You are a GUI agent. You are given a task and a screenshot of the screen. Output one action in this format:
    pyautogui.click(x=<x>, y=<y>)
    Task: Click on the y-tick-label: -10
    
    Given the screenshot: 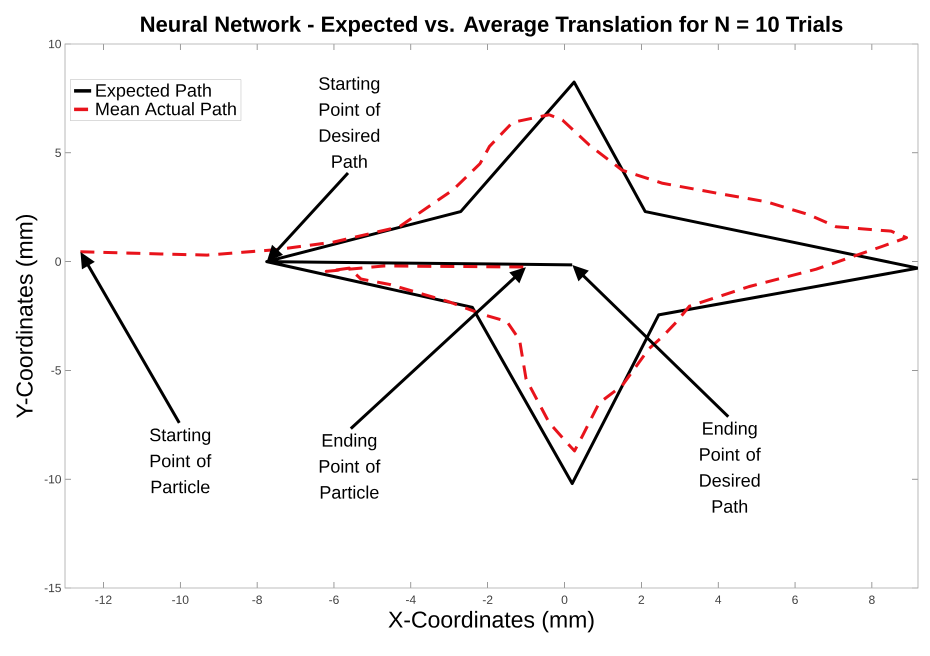 What is the action you would take?
    pyautogui.click(x=53, y=479)
    